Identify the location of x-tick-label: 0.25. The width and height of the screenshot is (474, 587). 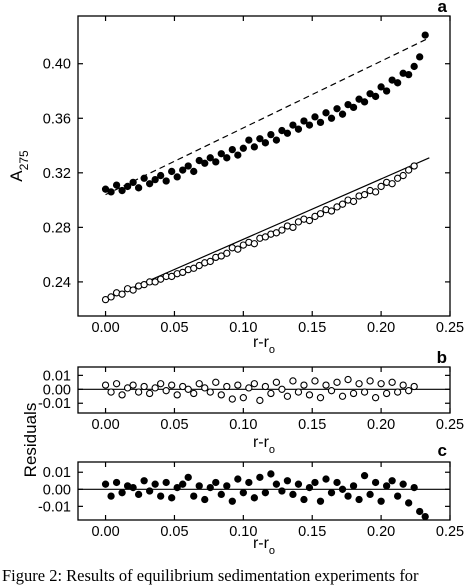
(450, 425).